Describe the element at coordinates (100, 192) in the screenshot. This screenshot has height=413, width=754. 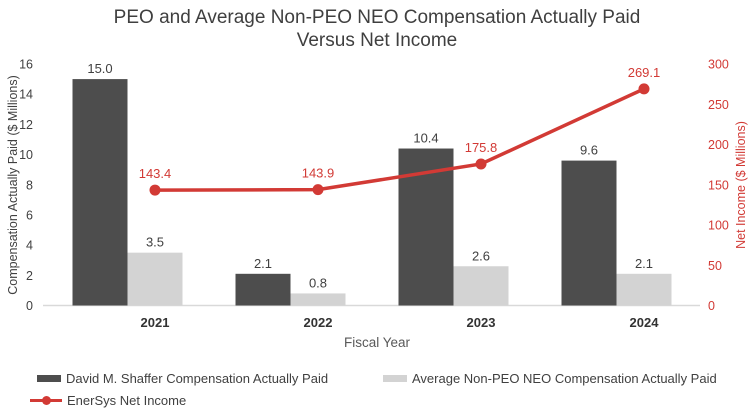
I see `bar-peo-2021` at that location.